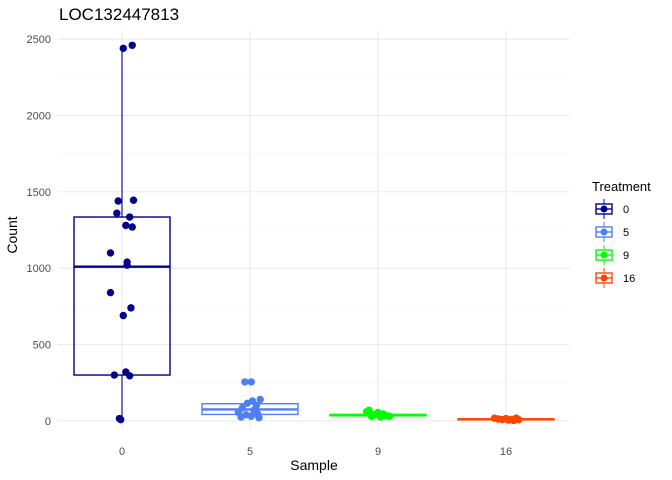 This screenshot has width=672, height=480. What do you see at coordinates (621, 186) in the screenshot?
I see `legend-title: Treatment` at bounding box center [621, 186].